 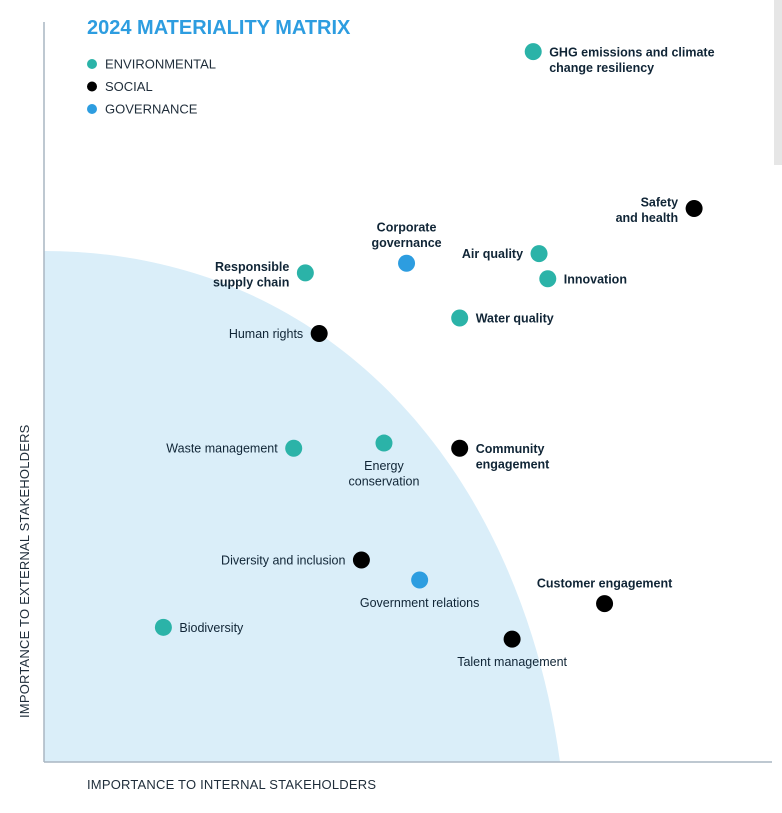 I want to click on legend-marker-environmental, so click(x=92, y=64).